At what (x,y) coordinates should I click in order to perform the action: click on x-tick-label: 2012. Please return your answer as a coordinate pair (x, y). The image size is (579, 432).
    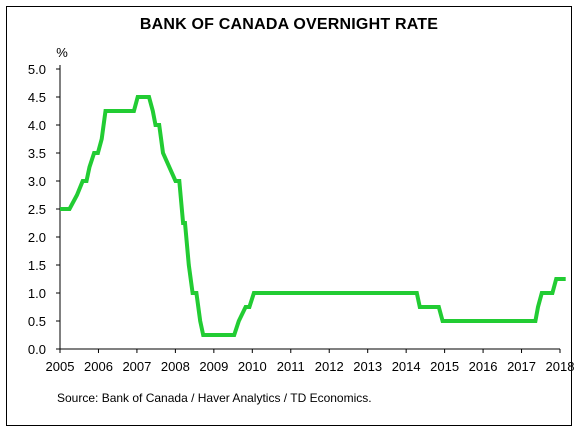
    Looking at the image, I should click on (329, 366).